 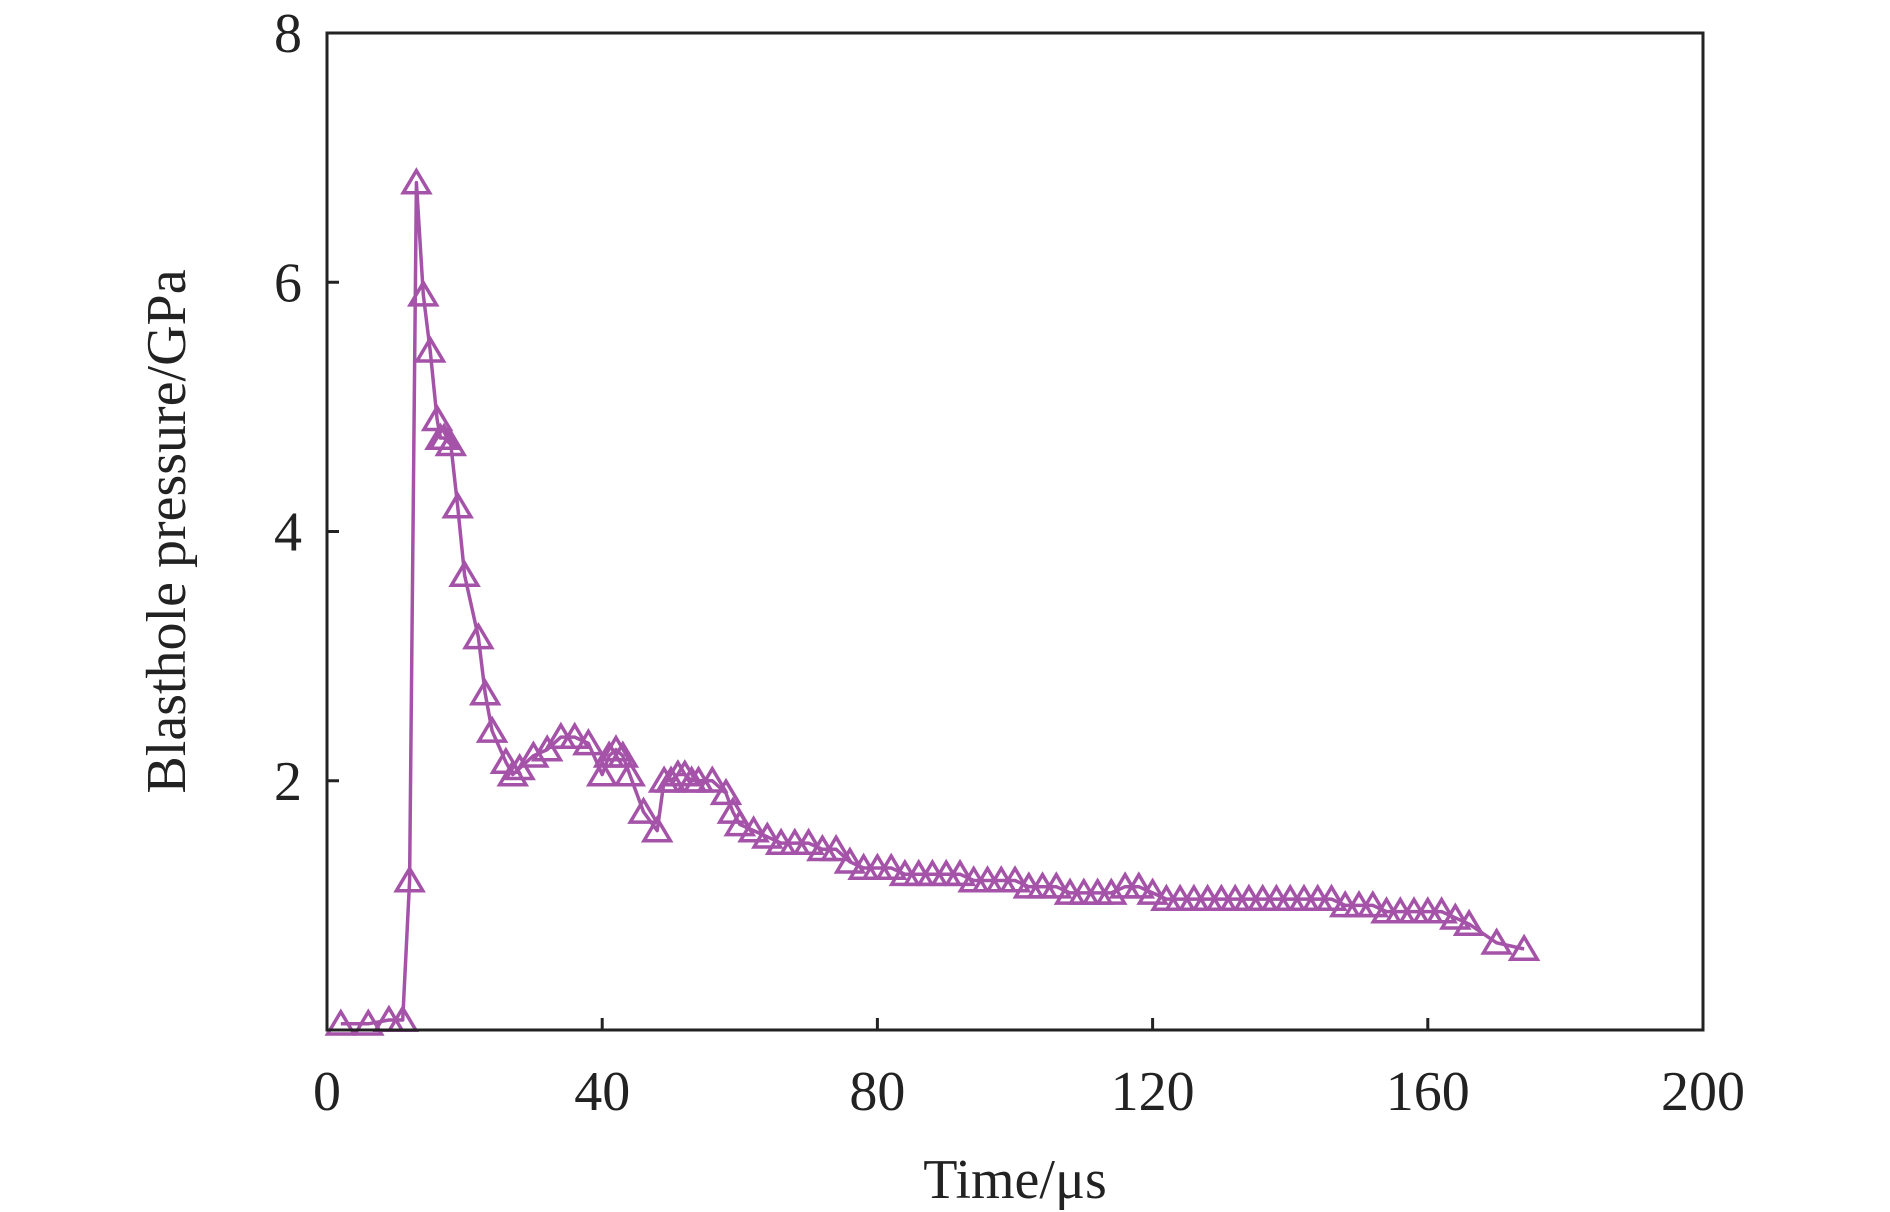 I want to click on y-tick-label: 6, so click(x=288, y=283).